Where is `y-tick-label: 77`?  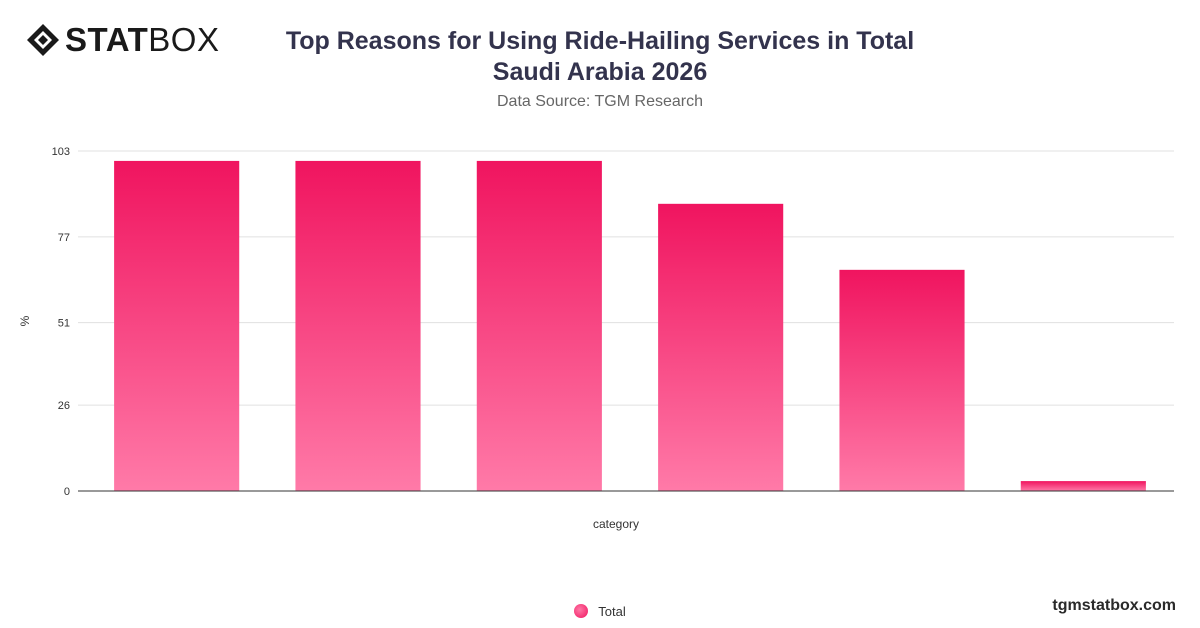 y-tick-label: 77 is located at coordinates (64, 238).